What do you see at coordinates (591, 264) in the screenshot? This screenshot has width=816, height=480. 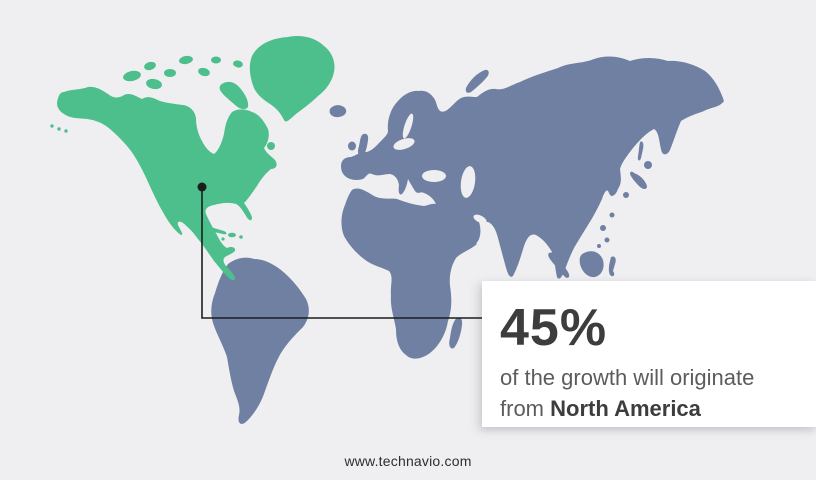 I see `island-borneo` at bounding box center [591, 264].